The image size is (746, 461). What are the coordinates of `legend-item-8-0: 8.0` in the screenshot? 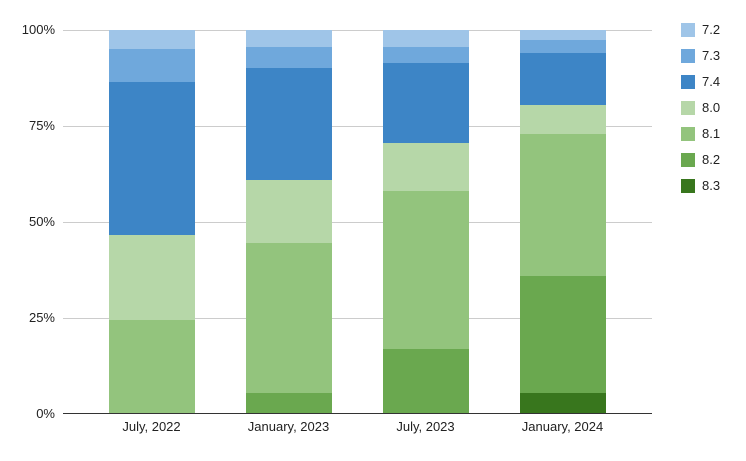 It's located at (700, 108).